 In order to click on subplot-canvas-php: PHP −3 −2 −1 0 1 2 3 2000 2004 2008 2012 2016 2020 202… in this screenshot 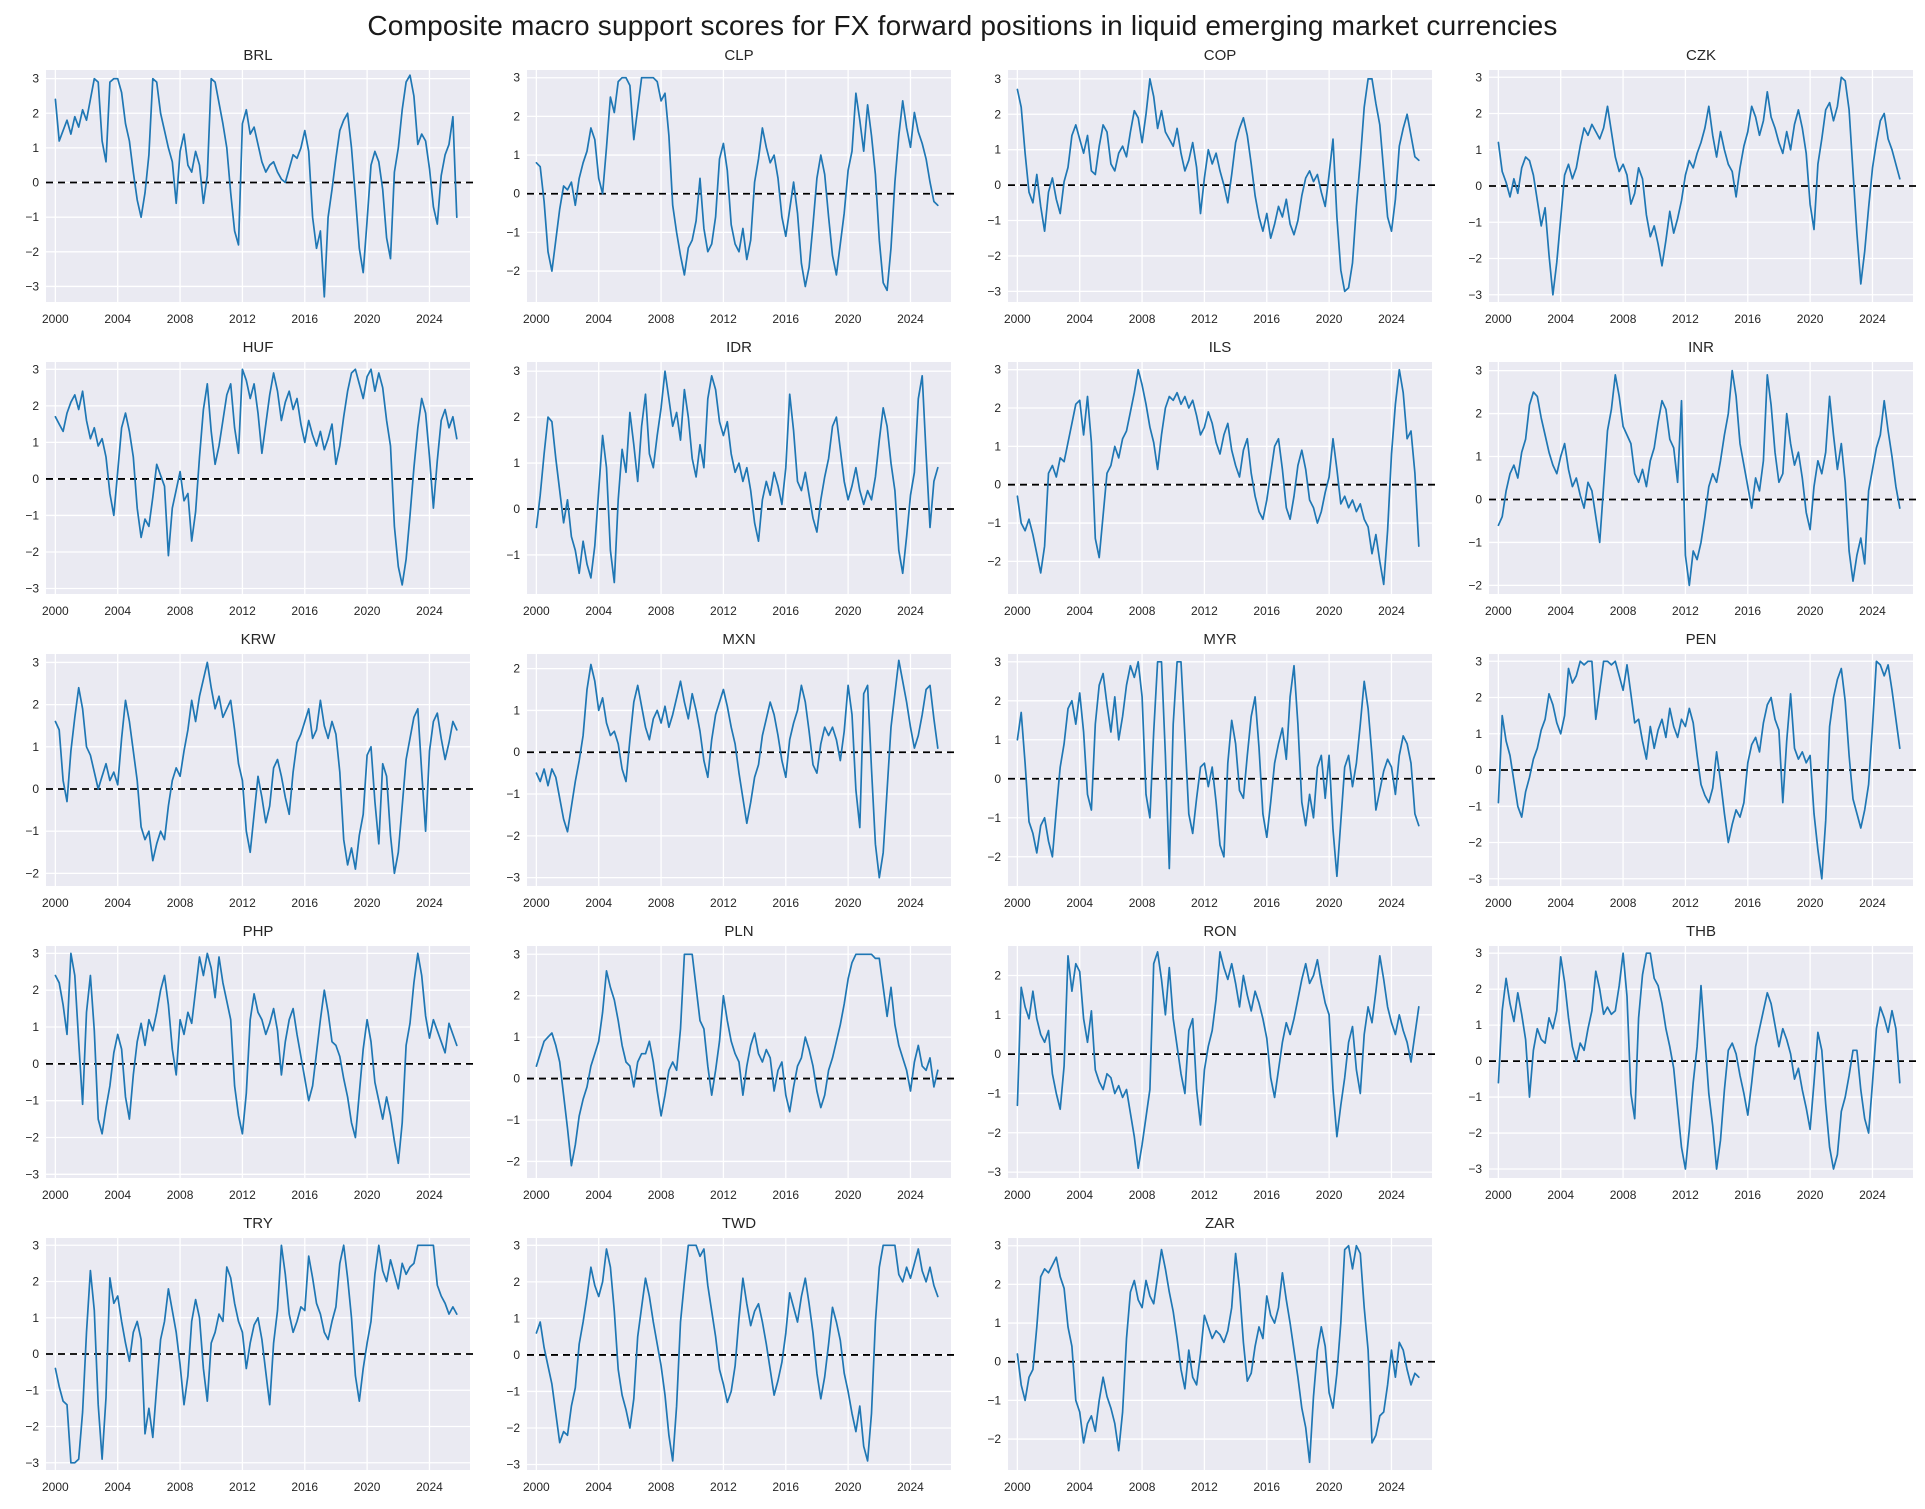, I will do `click(250, 1062)`.